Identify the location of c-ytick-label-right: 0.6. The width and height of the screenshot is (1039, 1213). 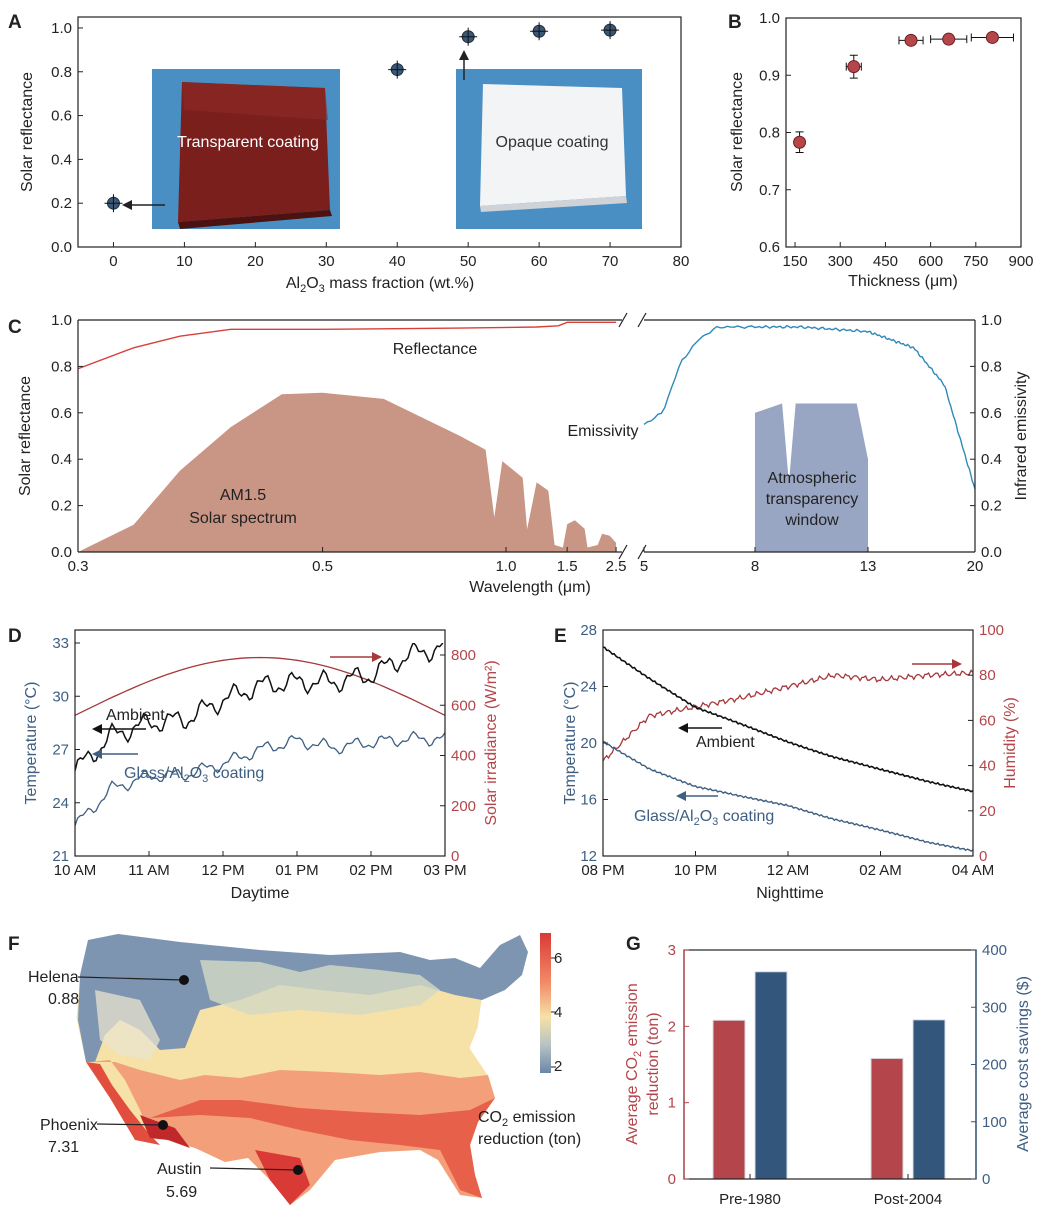
(991, 413).